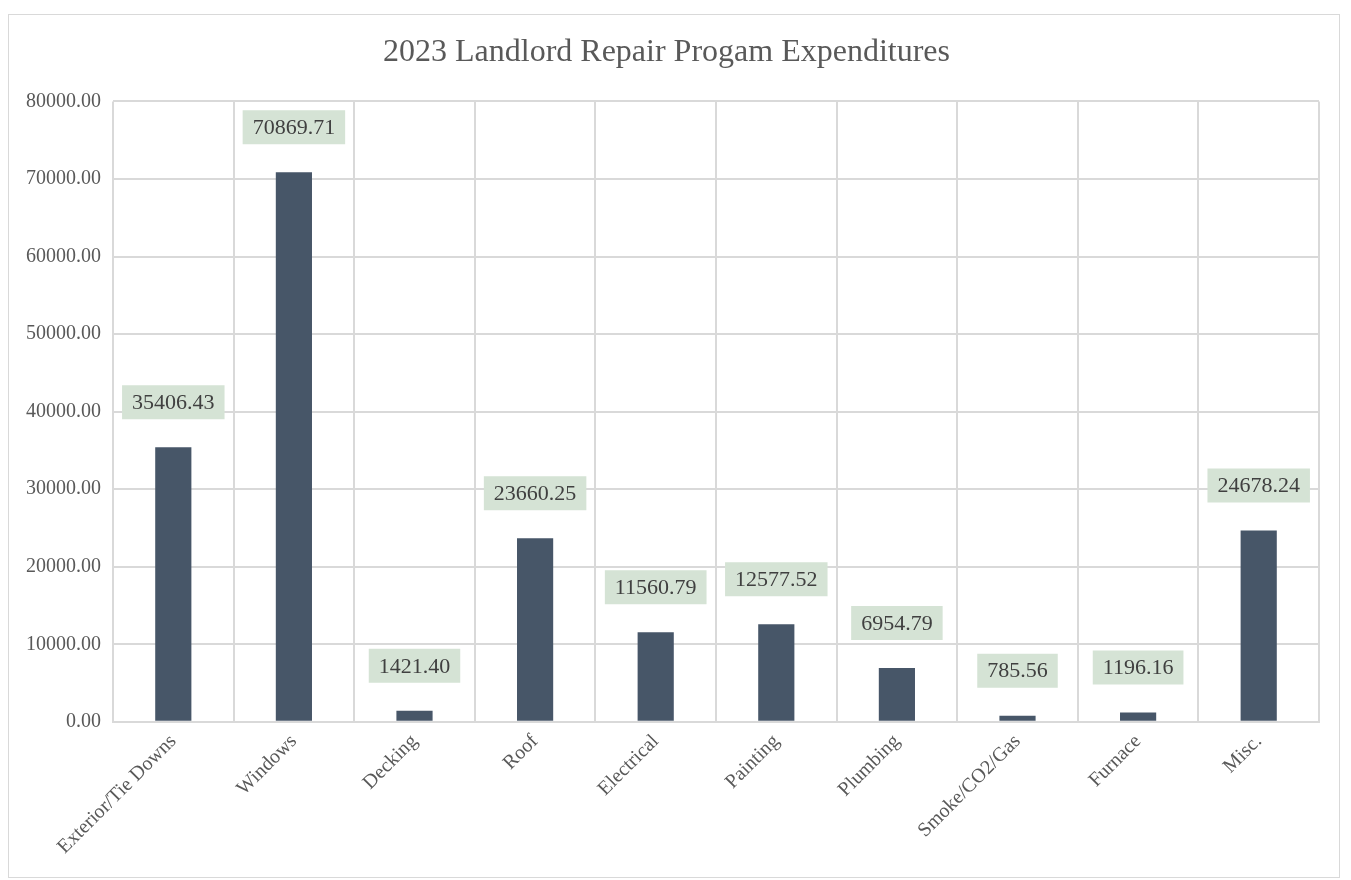  Describe the element at coordinates (173, 402) in the screenshot. I see `data-label: 35406.43` at that location.